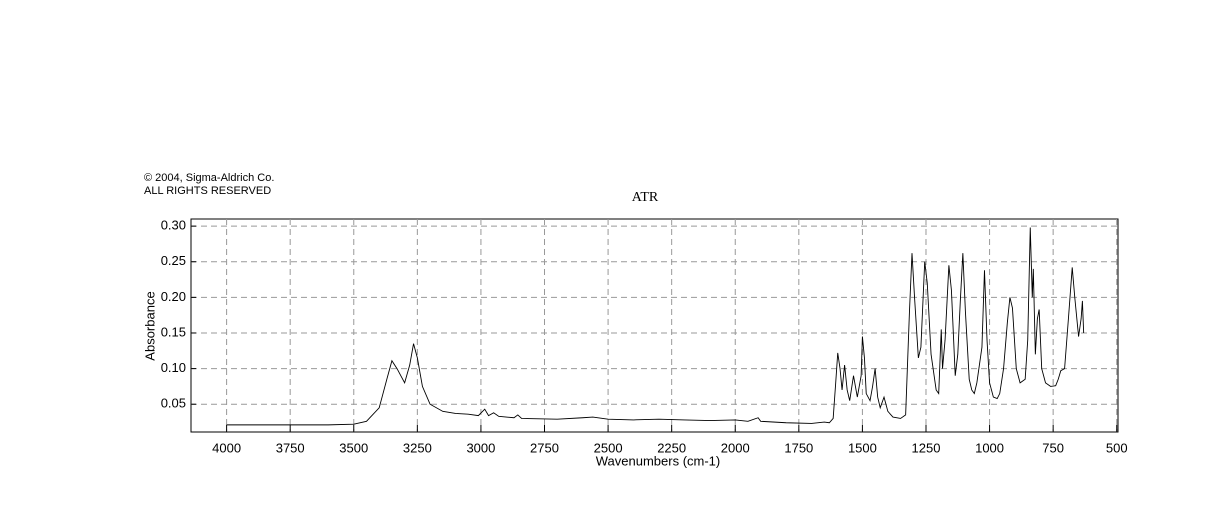 The height and width of the screenshot is (528, 1218). Describe the element at coordinates (173, 331) in the screenshot. I see `y-tick-label: 0.15` at that location.